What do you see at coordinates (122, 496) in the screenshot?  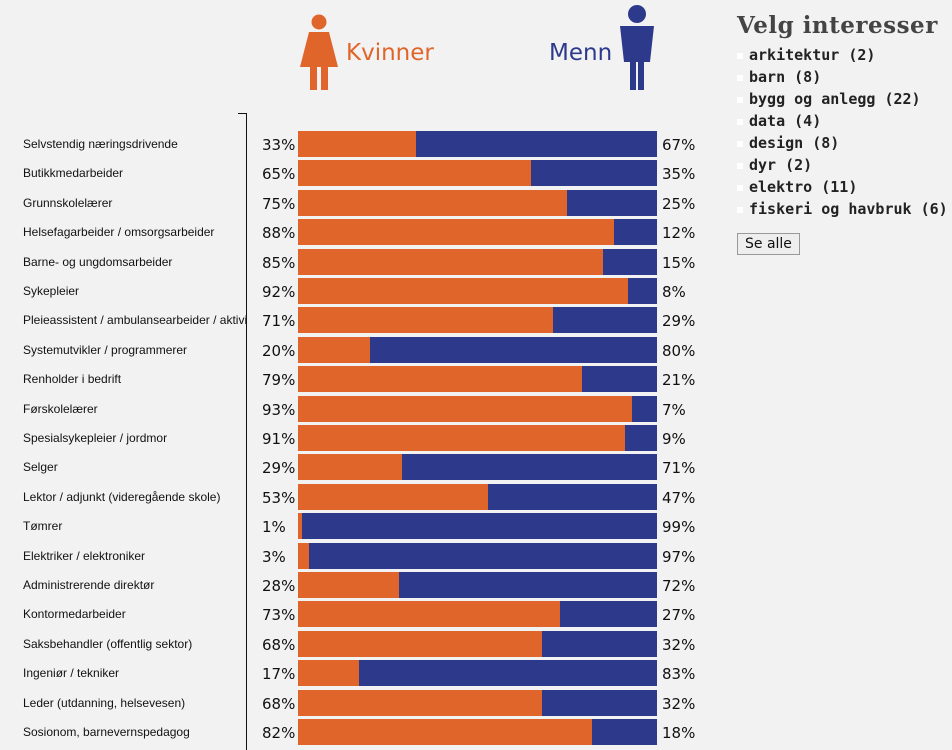 I see `category-label: Lektor / adjunkt (videregående skole)` at bounding box center [122, 496].